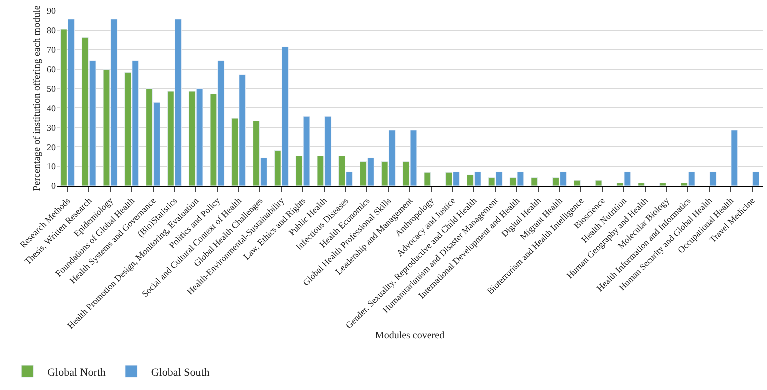 The width and height of the screenshot is (767, 390). Describe the element at coordinates (51, 50) in the screenshot. I see `y-tick-label: 70` at that location.